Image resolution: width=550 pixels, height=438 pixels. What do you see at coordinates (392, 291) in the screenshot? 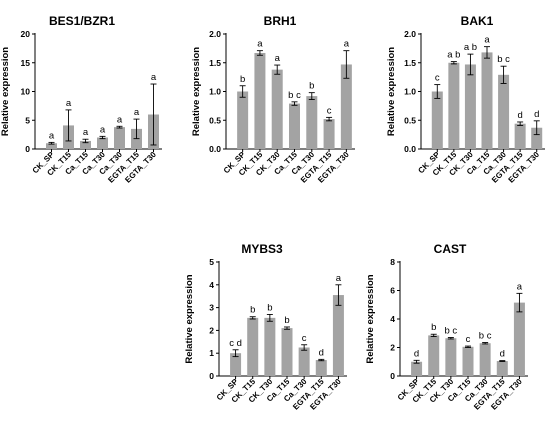
I see `y-tick-label: 6` at bounding box center [392, 291].